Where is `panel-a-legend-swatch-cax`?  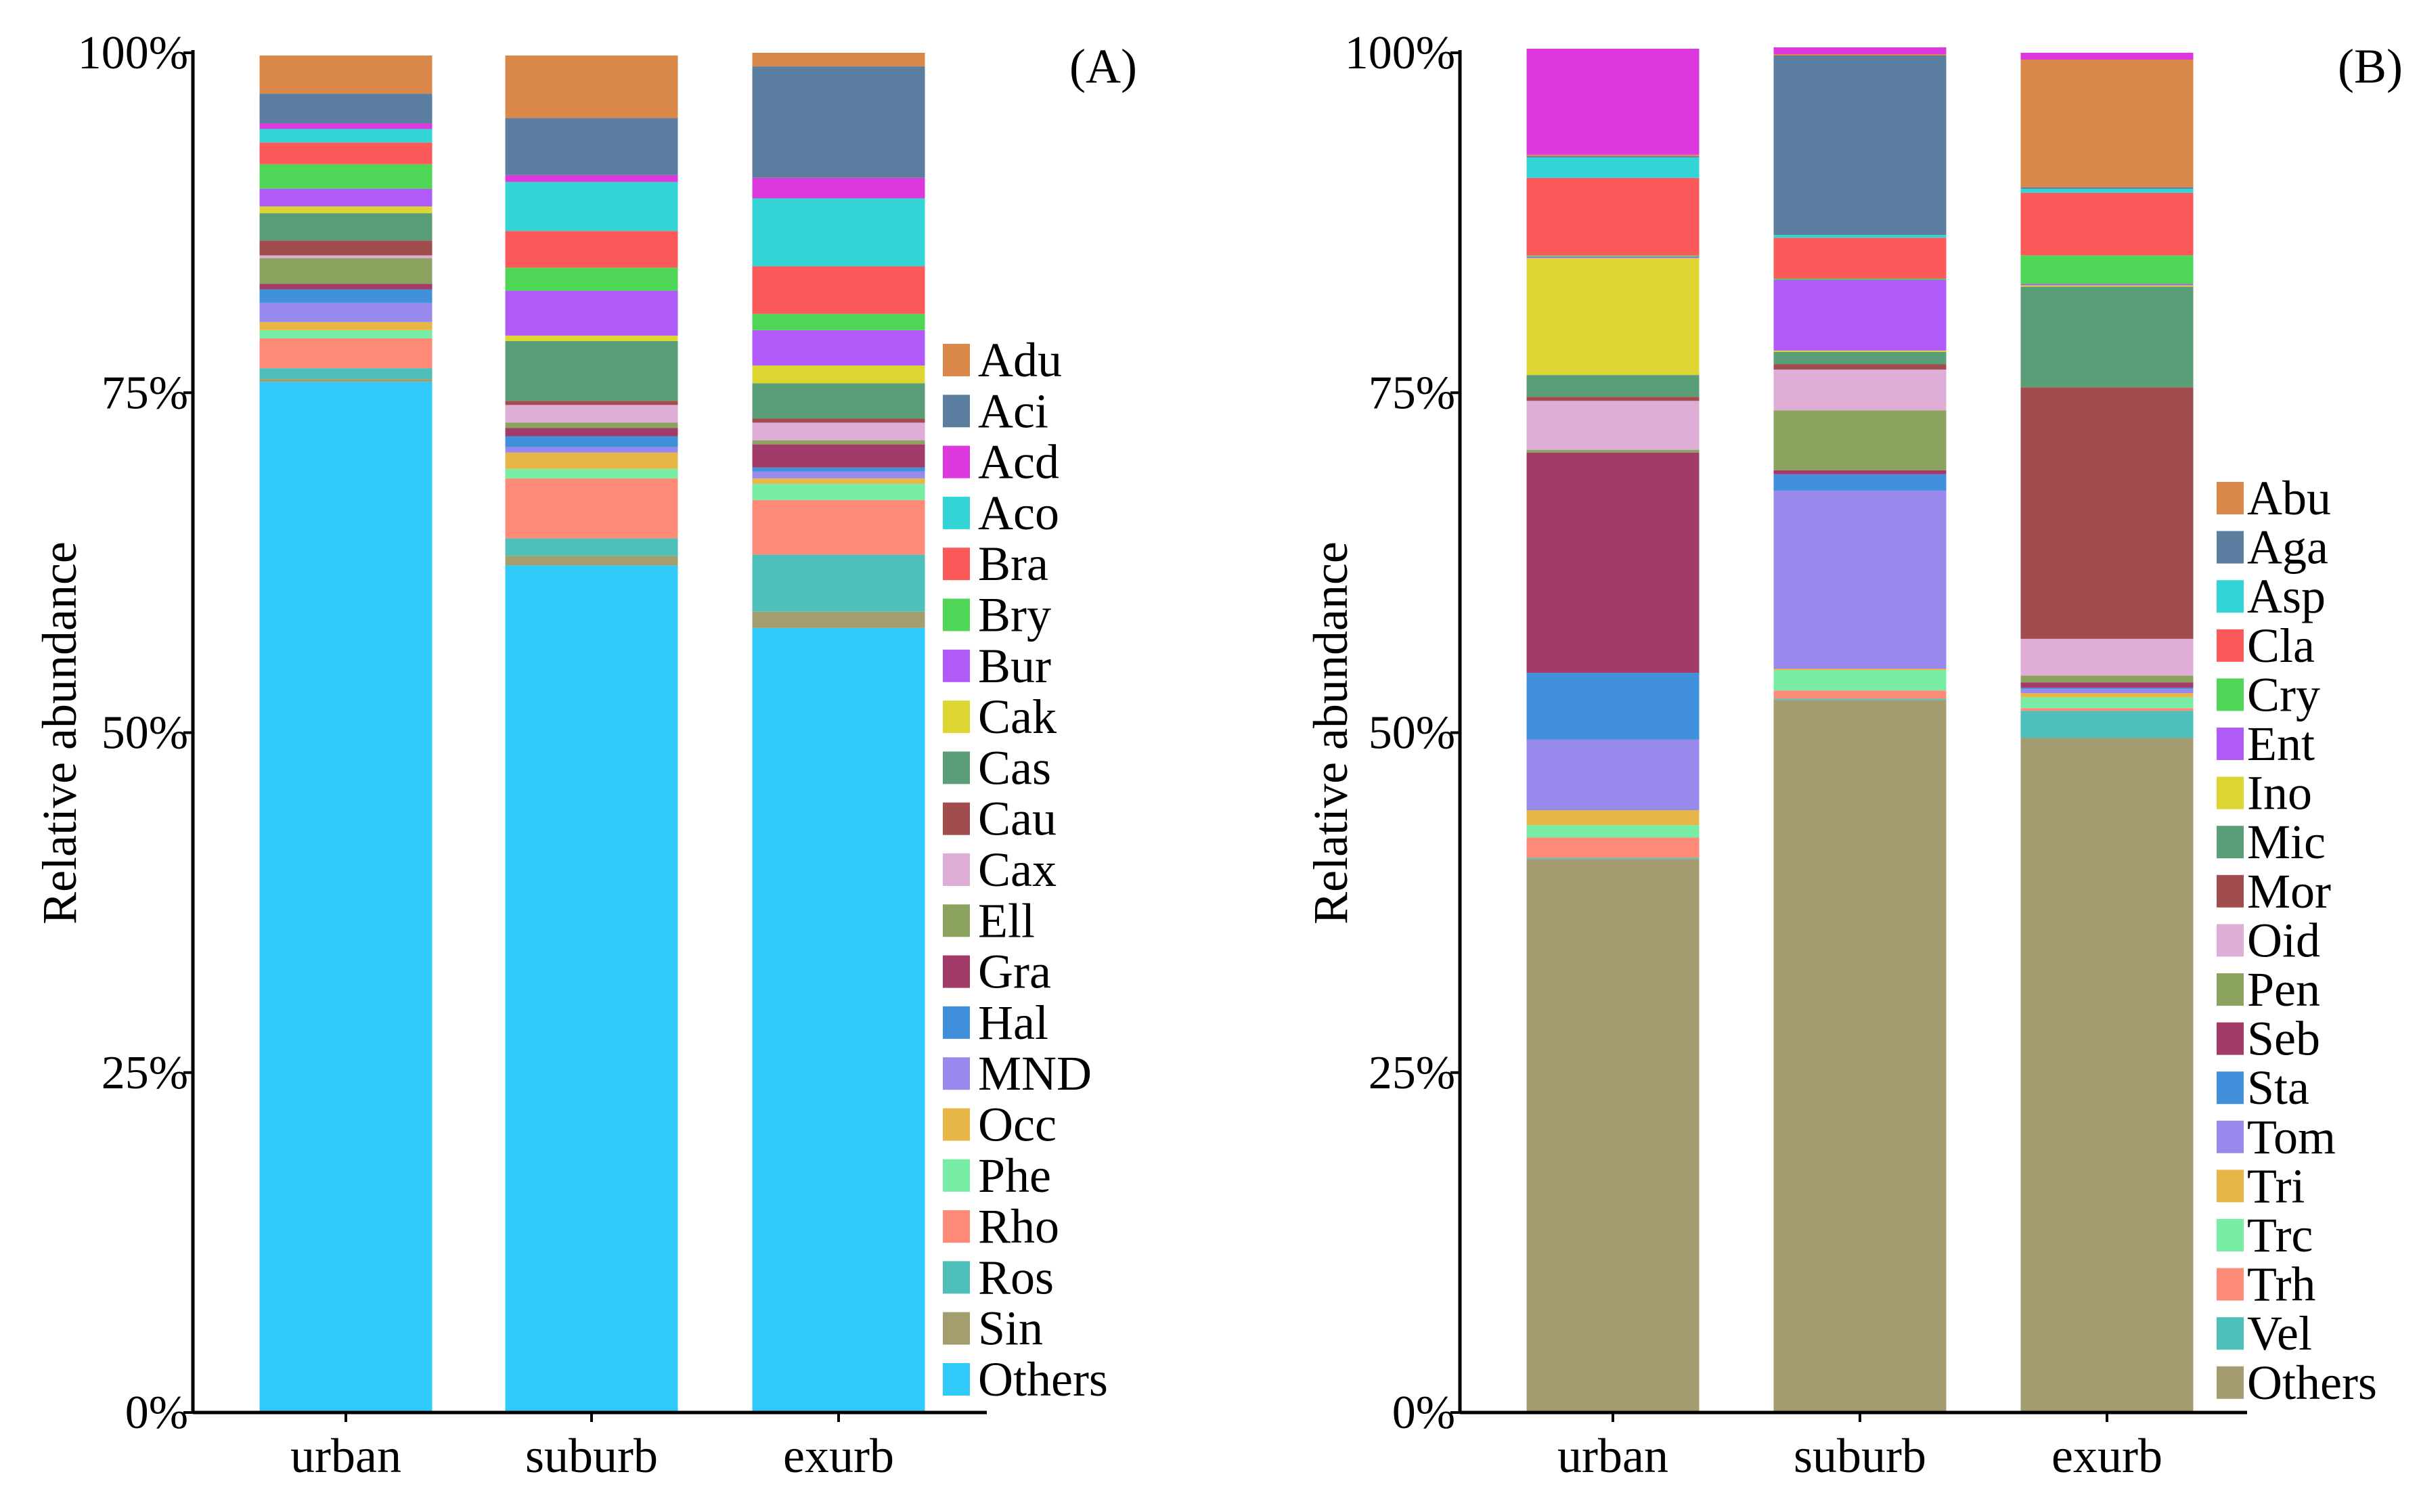
panel-a-legend-swatch-cax is located at coordinates (956, 869).